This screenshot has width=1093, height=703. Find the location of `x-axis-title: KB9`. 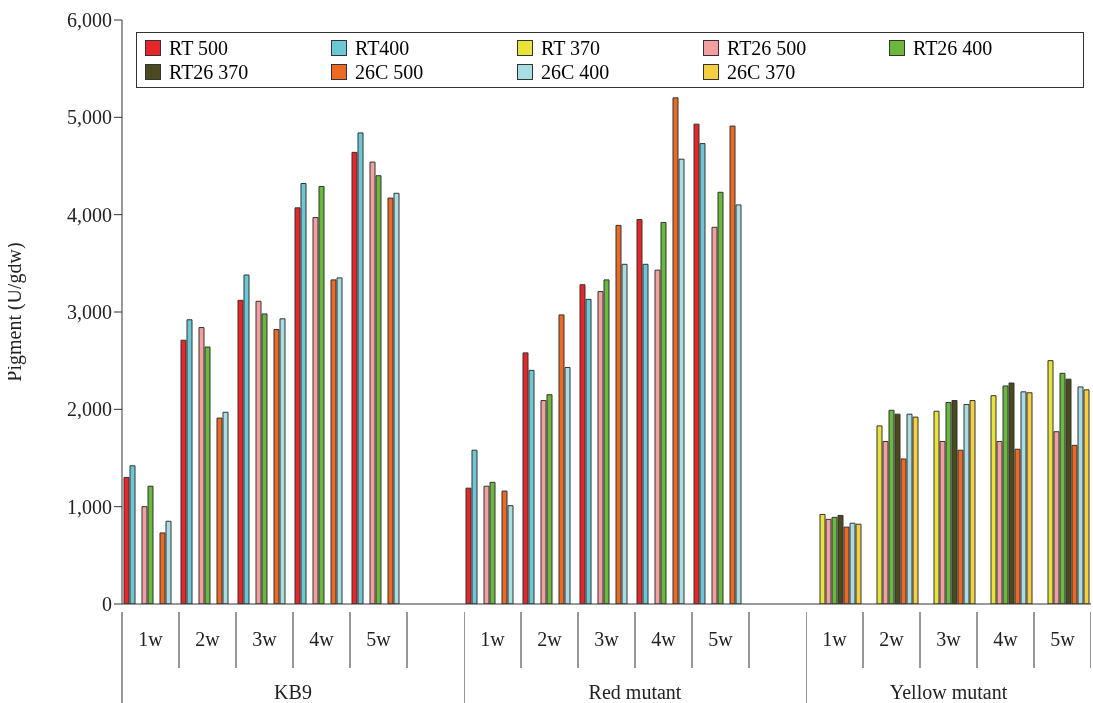

x-axis-title: KB9 is located at coordinates (293, 692).